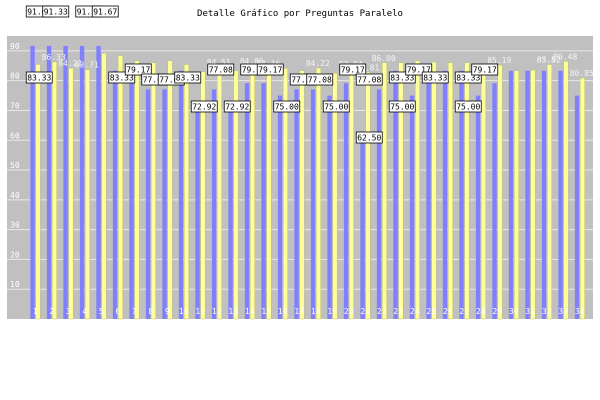 This screenshot has width=600, height=400. I want to click on data-label-series-1: 77.08, so click(221, 69).